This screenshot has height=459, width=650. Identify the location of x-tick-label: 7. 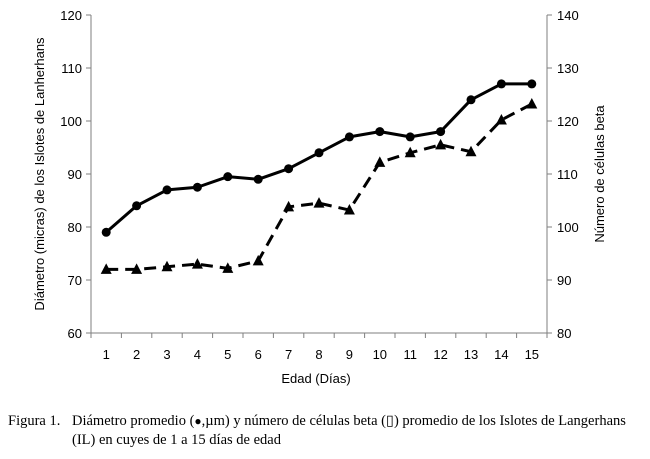
(288, 354).